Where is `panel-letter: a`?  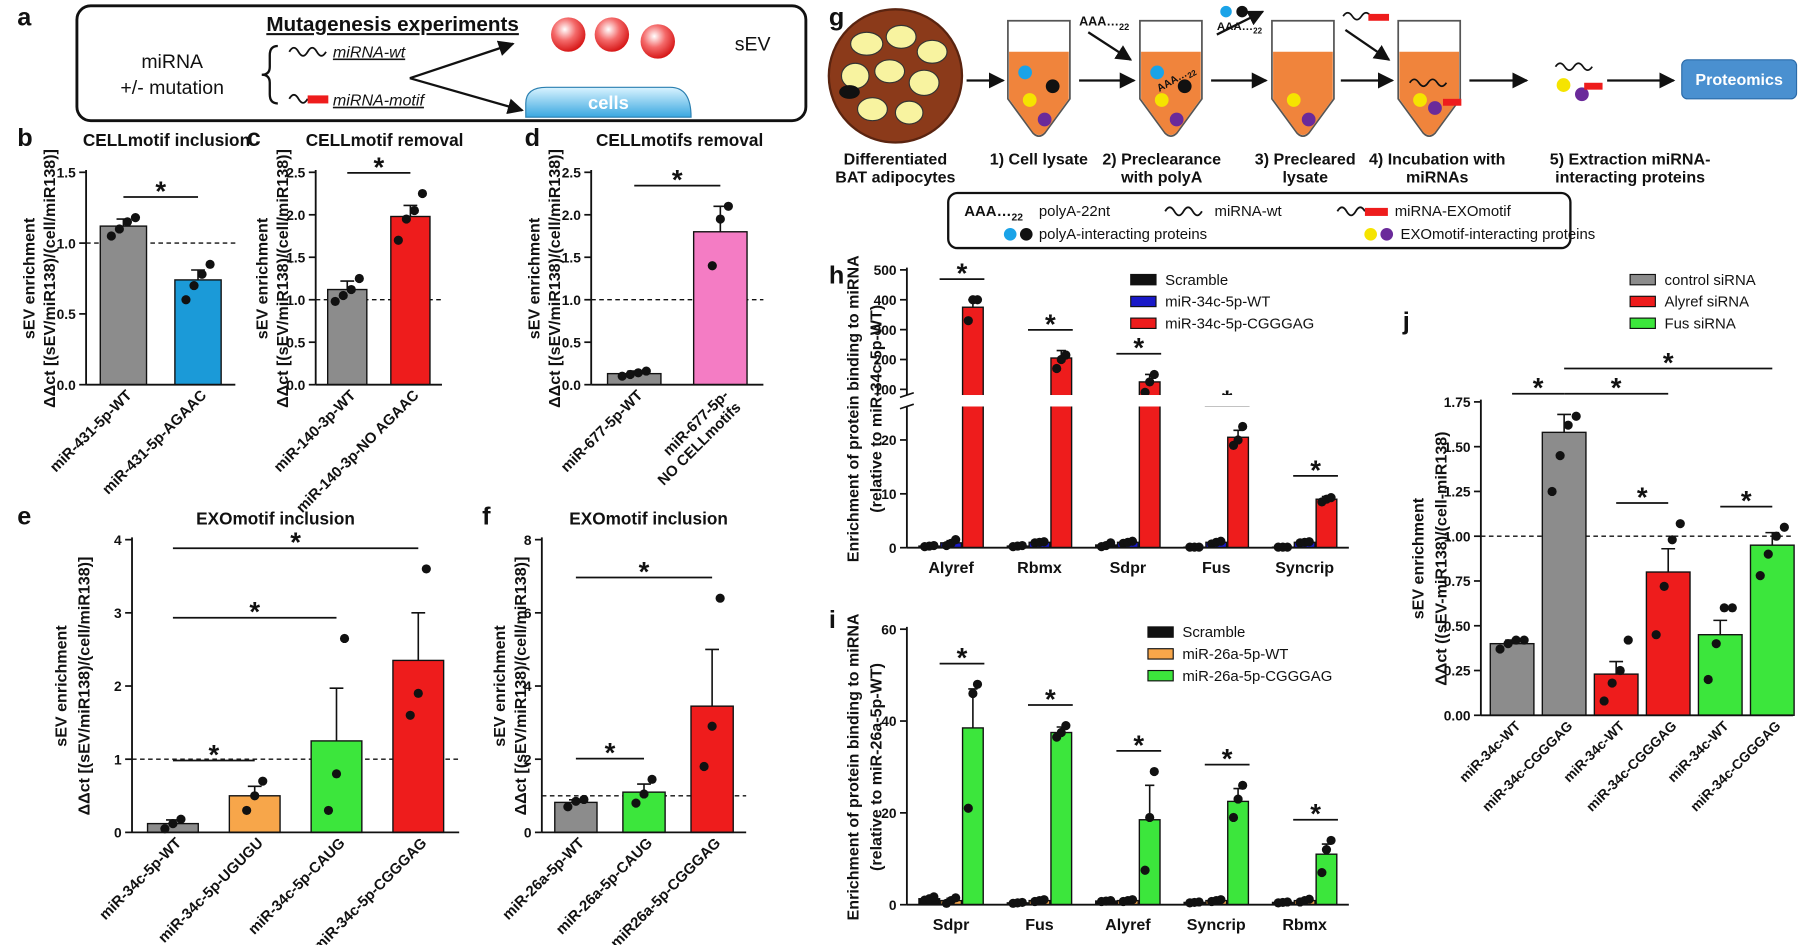
panel-letter: a is located at coordinates (24, 17).